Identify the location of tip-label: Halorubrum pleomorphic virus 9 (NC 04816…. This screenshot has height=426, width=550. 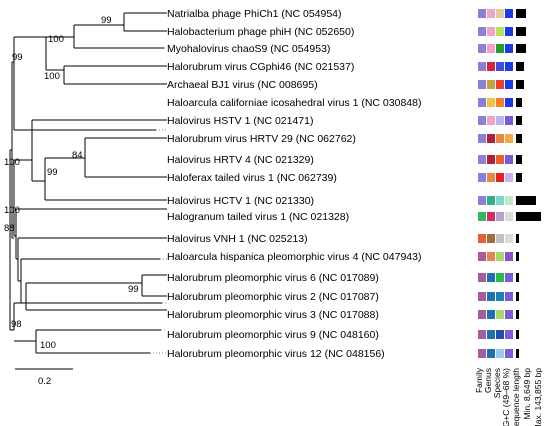
(273, 335).